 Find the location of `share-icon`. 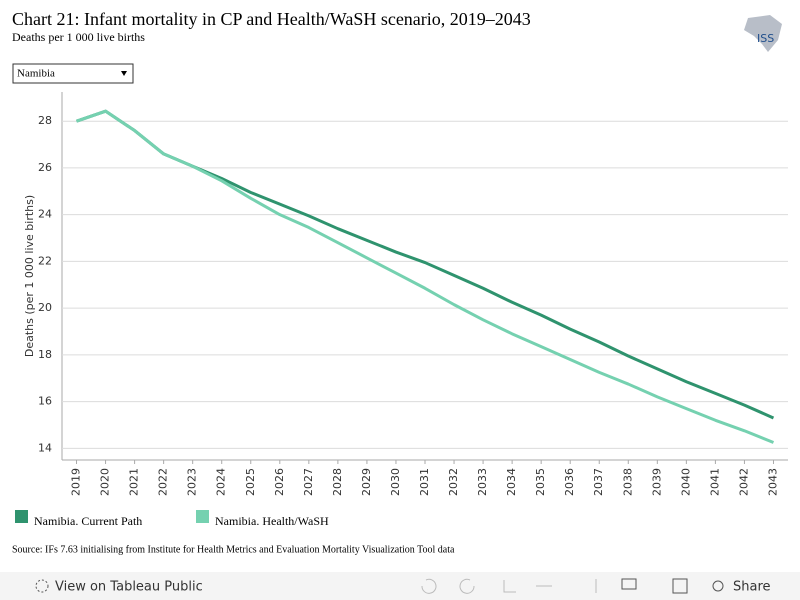

share-icon is located at coordinates (718, 586).